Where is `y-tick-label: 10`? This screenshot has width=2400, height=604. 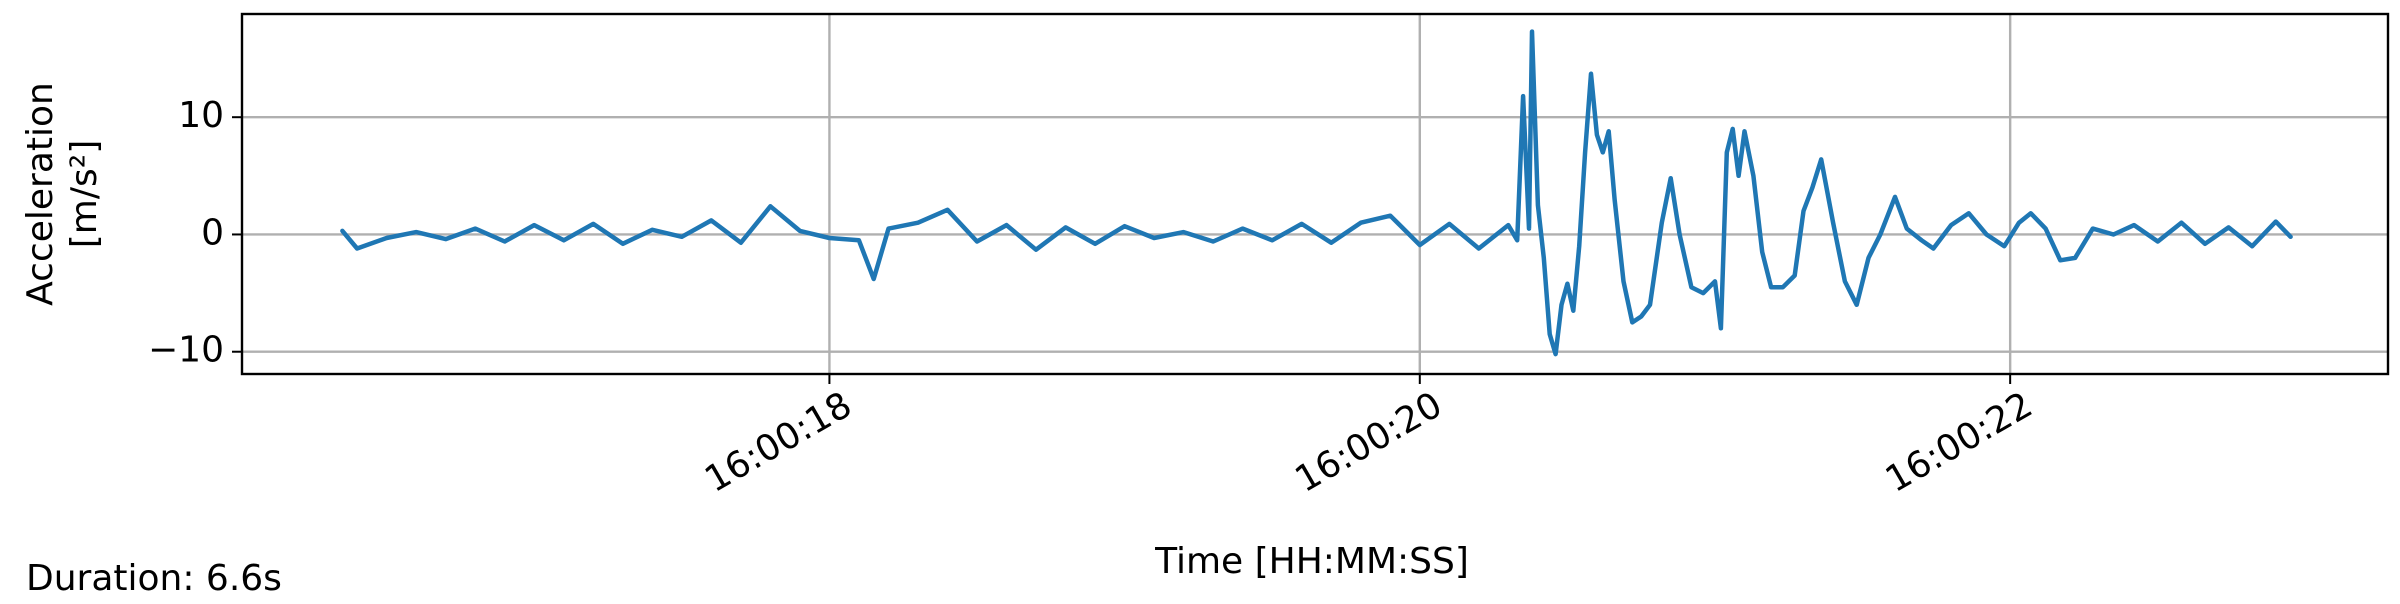 y-tick-label: 10 is located at coordinates (201, 115).